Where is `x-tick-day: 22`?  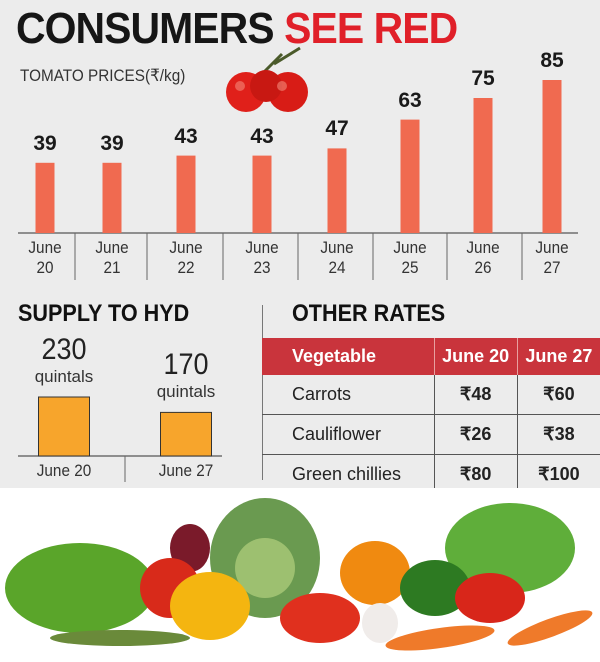
x-tick-day: 22 is located at coordinates (186, 267).